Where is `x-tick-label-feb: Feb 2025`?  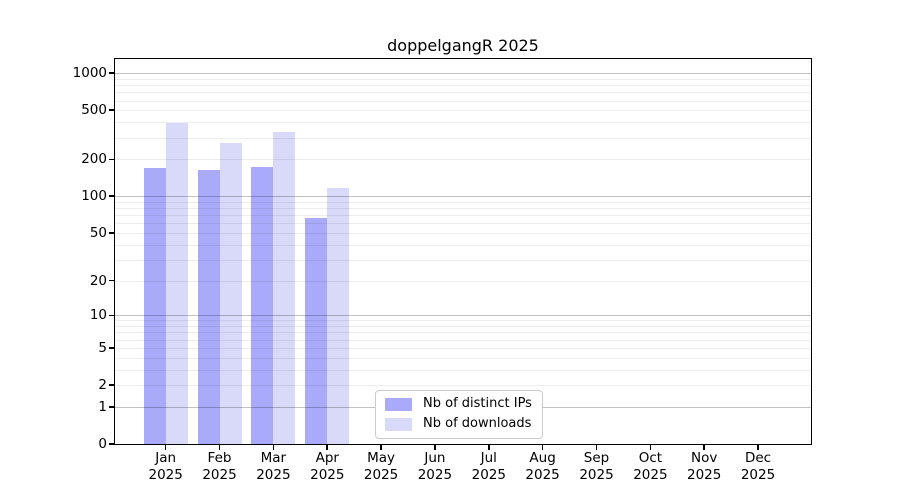 x-tick-label-feb: Feb 2025 is located at coordinates (219, 466).